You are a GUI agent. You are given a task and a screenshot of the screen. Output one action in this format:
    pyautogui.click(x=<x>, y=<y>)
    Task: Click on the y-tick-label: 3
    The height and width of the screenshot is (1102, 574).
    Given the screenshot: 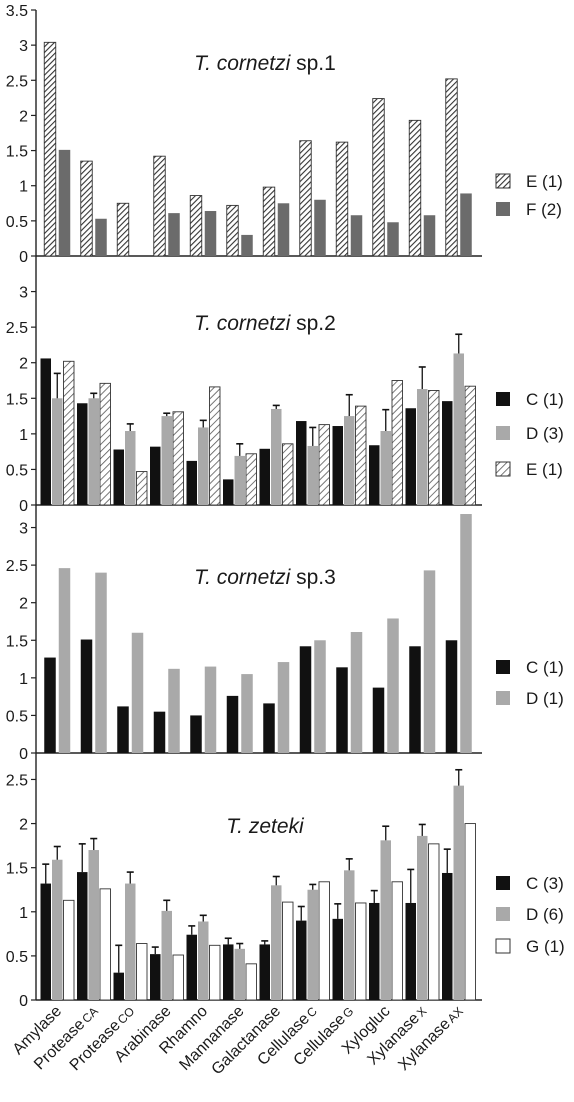 What is the action you would take?
    pyautogui.click(x=23, y=293)
    